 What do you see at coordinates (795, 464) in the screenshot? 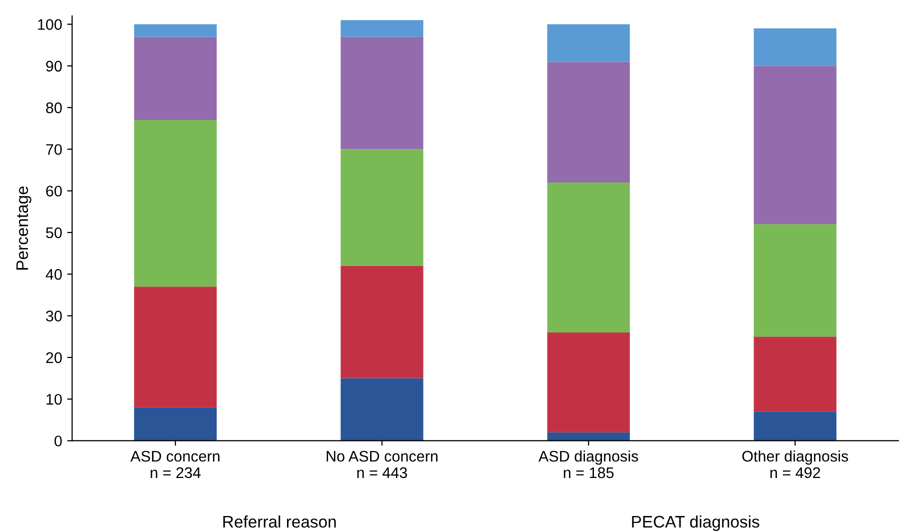
I see `x-tick-label: Other diagnosis n = 492` at bounding box center [795, 464].